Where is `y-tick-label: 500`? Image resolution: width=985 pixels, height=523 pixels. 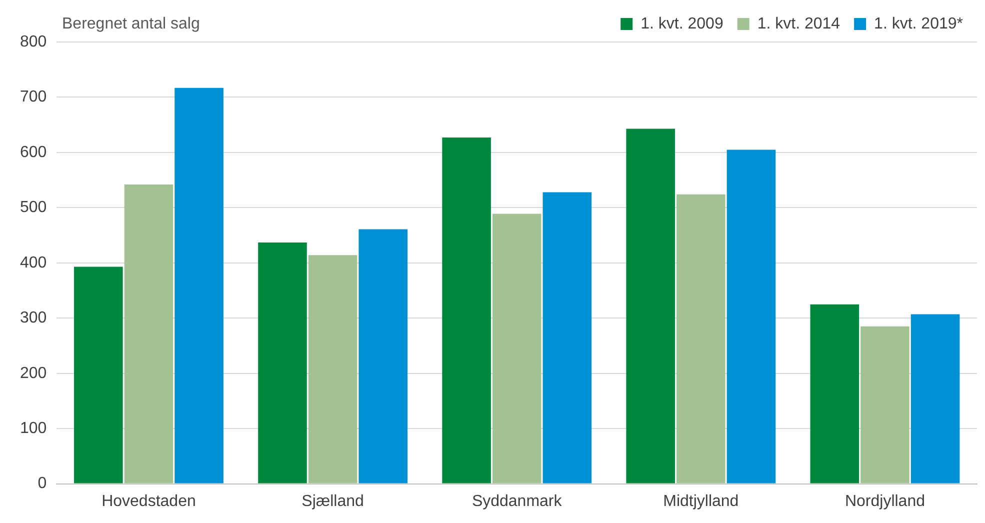
y-tick-label: 500 is located at coordinates (33, 207).